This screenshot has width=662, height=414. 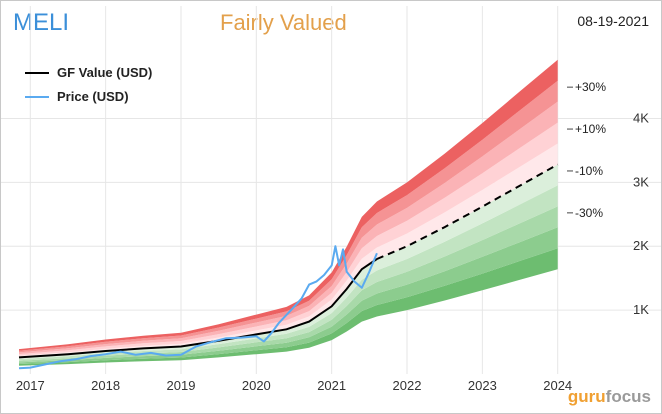 What do you see at coordinates (641, 245) in the screenshot?
I see `y-tick-label: 2K` at bounding box center [641, 245].